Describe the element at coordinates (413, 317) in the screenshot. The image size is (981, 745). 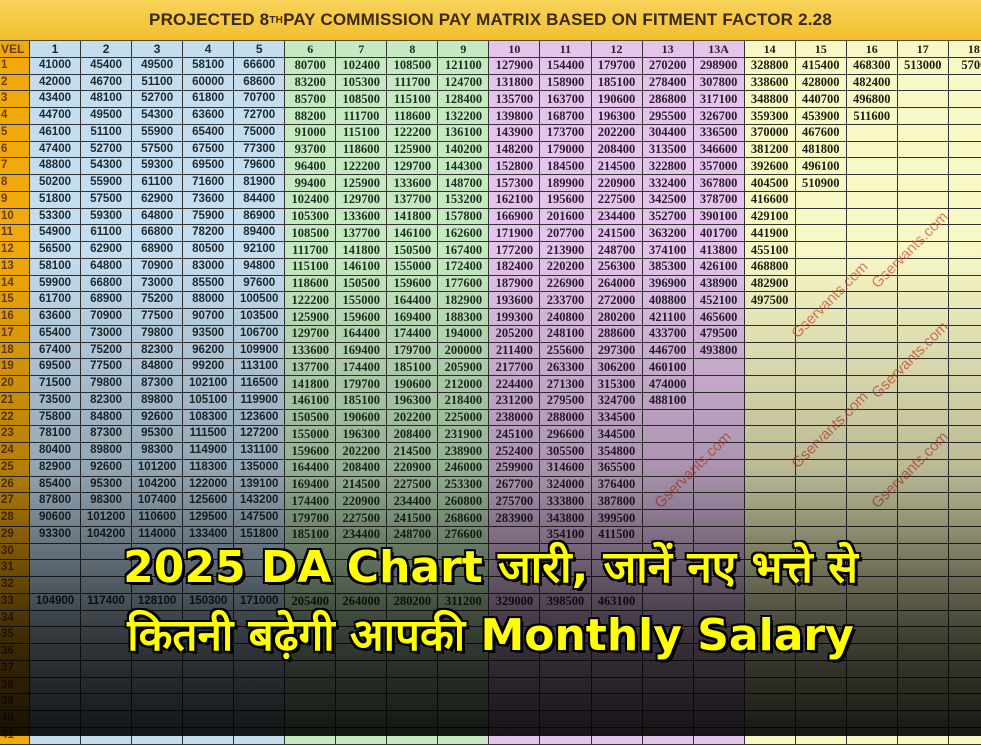
I see `pay-cell: 169400` at that location.